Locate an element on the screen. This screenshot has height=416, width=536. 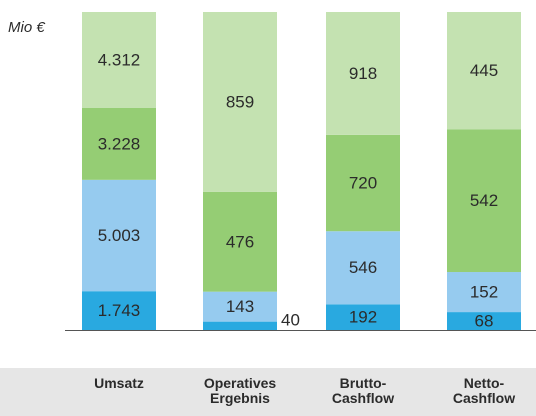
axis-label: Mio € is located at coordinates (26, 27).